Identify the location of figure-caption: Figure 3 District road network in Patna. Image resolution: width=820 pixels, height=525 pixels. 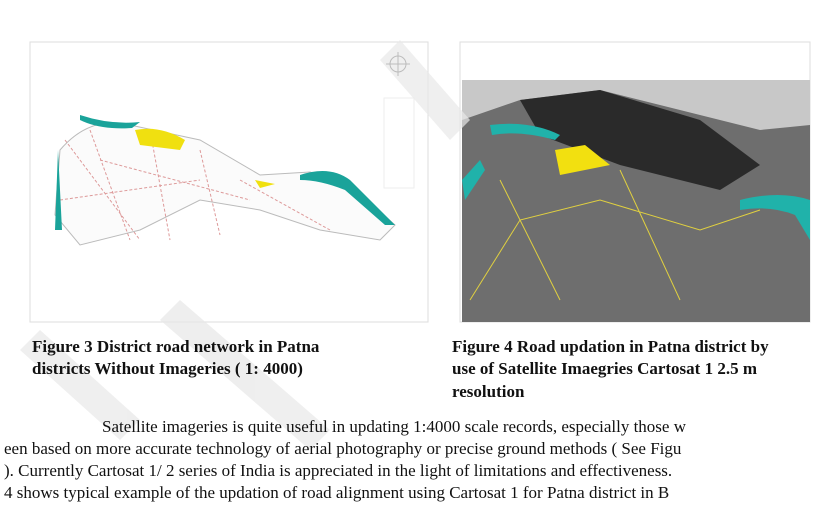
(176, 346).